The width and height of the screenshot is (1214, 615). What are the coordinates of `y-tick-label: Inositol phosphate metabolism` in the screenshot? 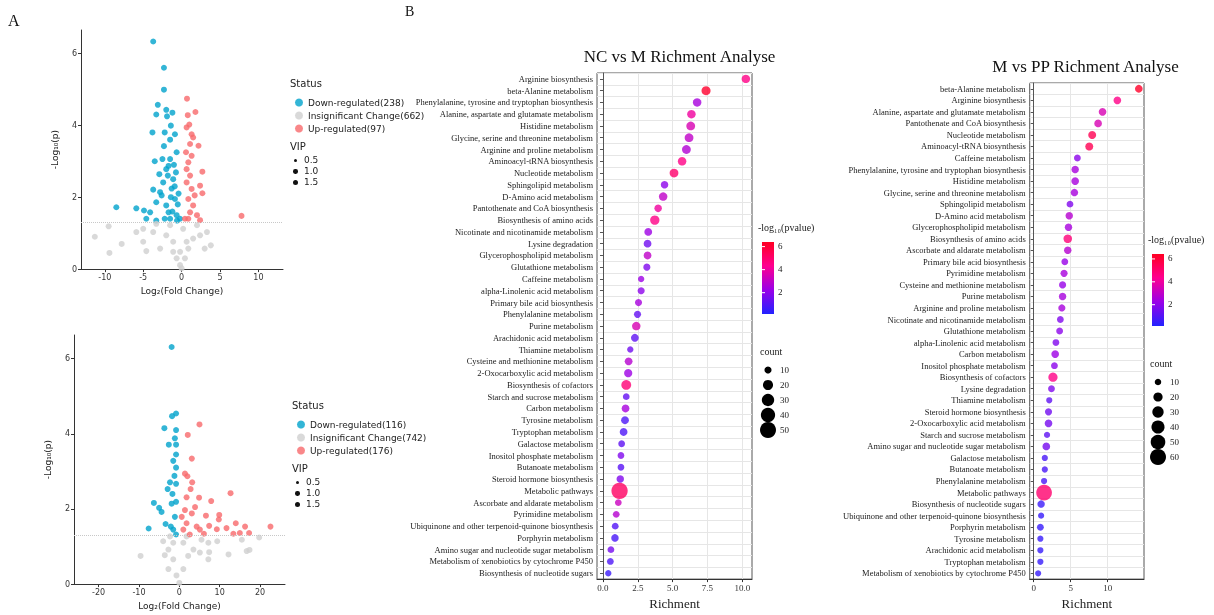 It's located at (541, 455).